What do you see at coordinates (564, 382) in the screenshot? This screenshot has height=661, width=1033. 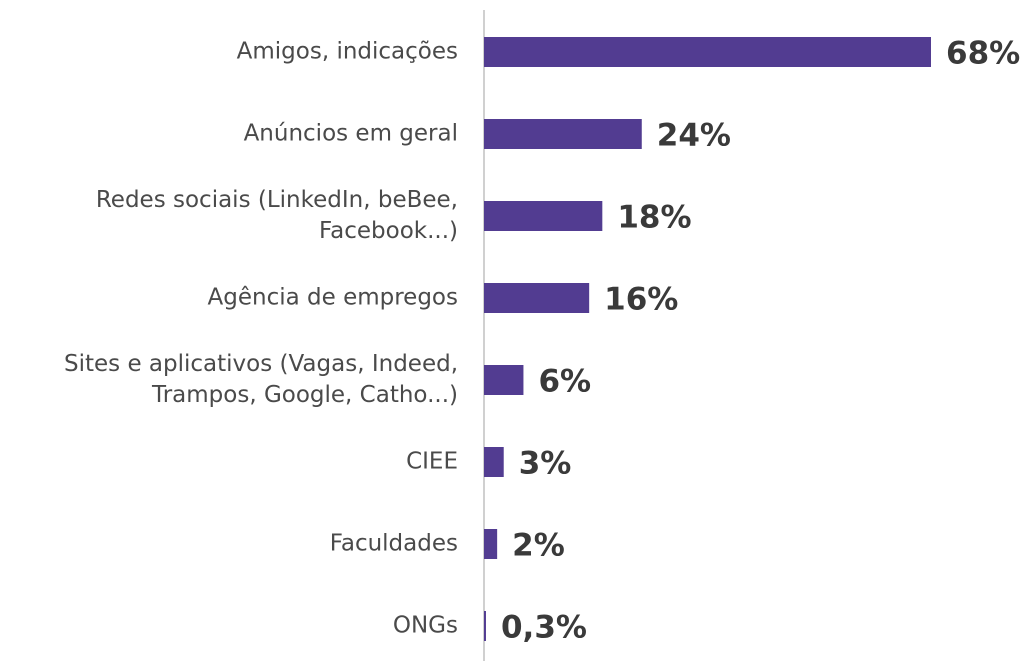 I see `value-label: 6%` at bounding box center [564, 382].